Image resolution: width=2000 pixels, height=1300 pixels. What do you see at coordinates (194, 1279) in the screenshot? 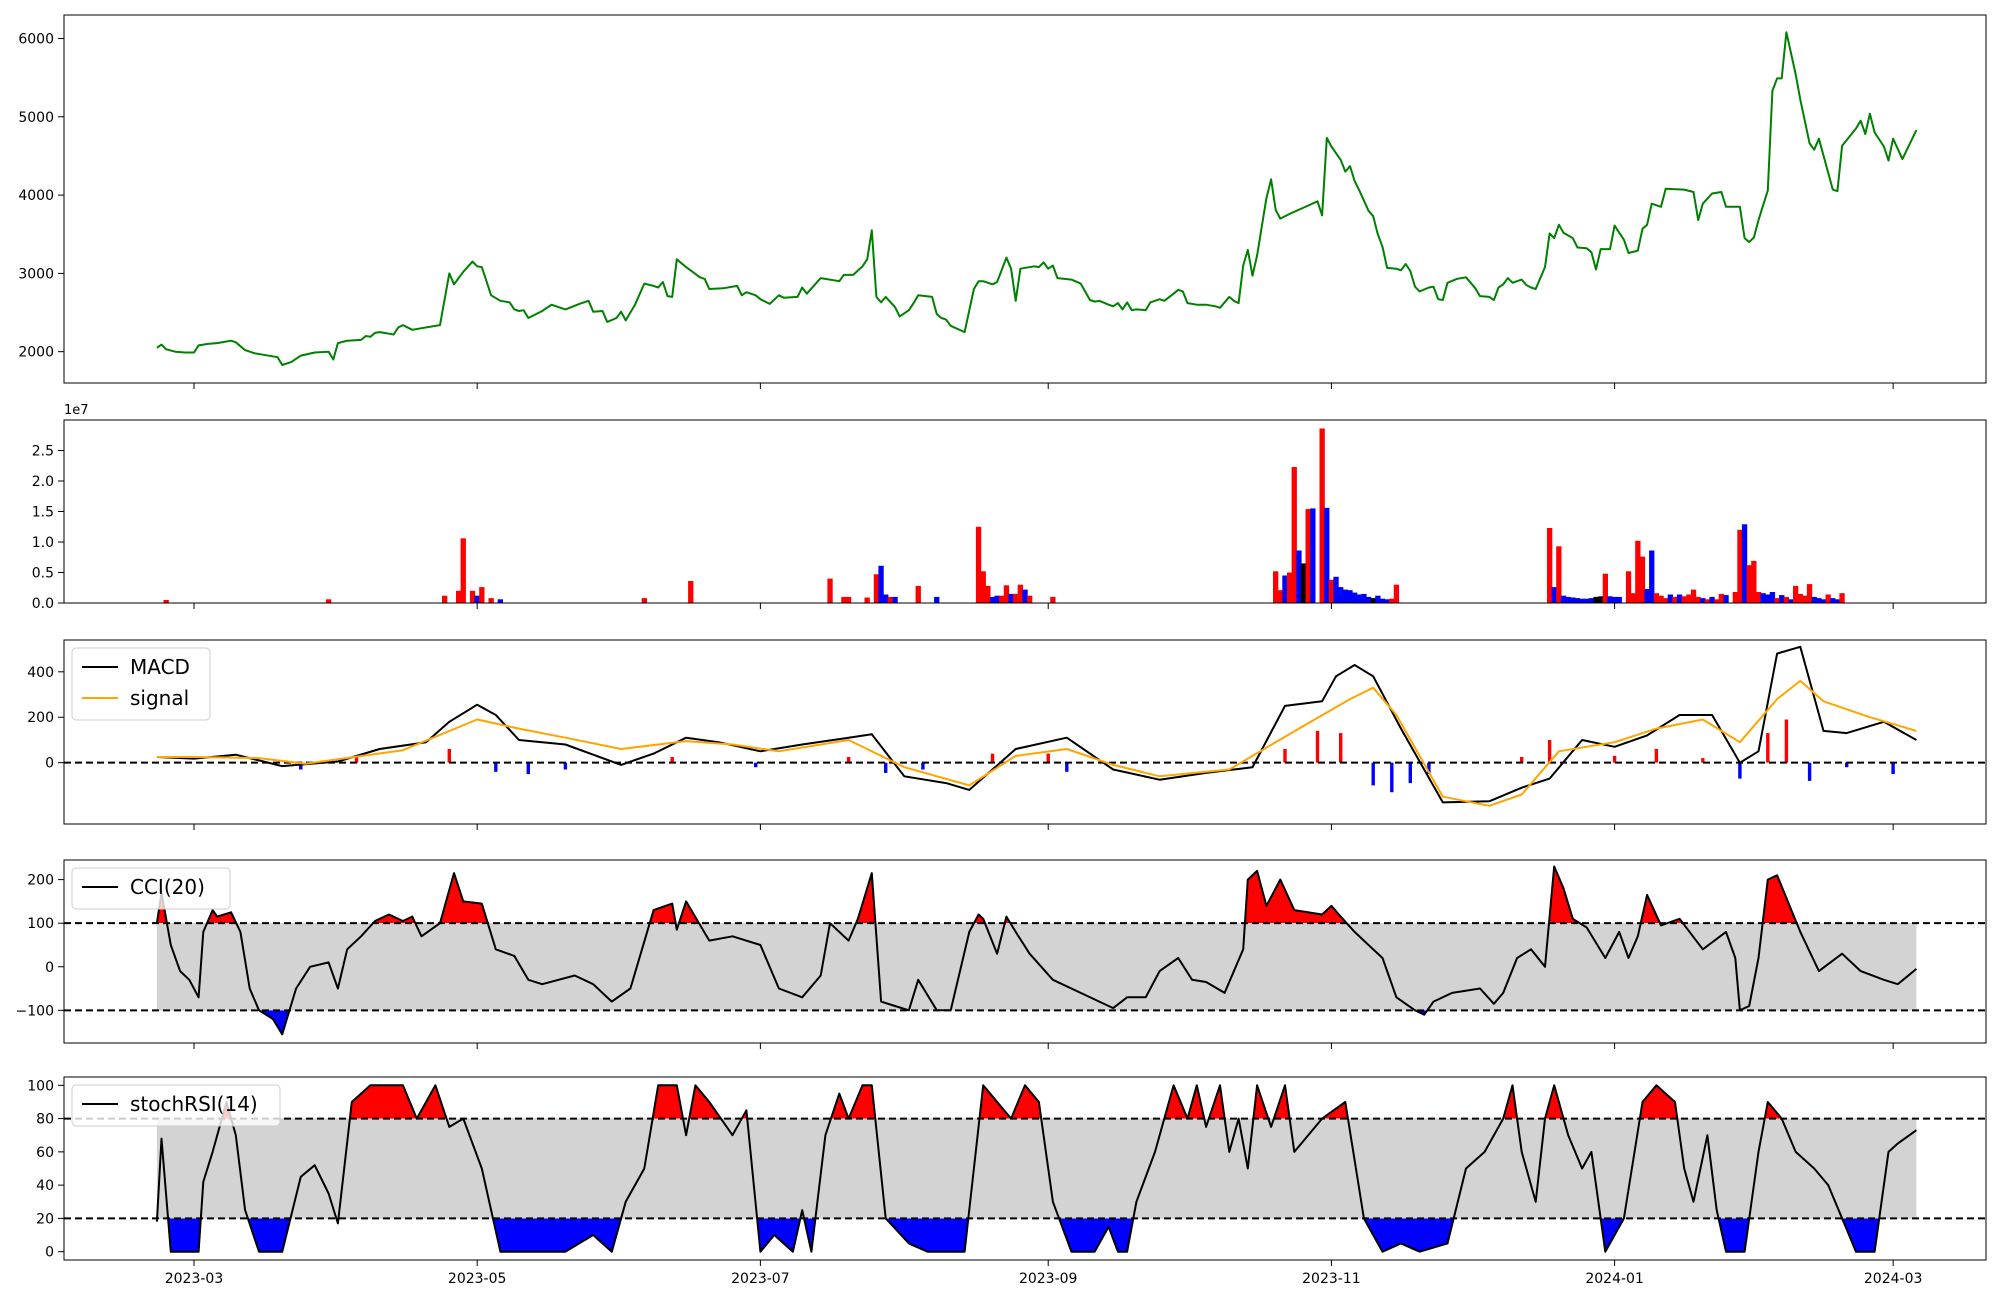
I see `x-tick-label: 2023-03` at bounding box center [194, 1279].